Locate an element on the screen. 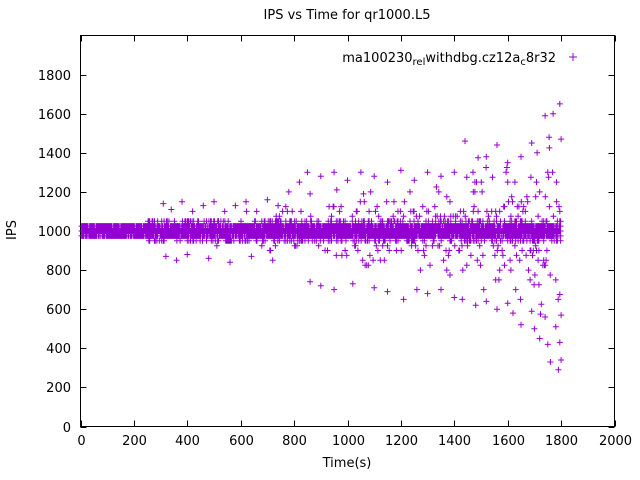 Image resolution: width=640 pixels, height=480 pixels. chart-title: IPS vs Time for qr1000.L5 is located at coordinates (347, 15).